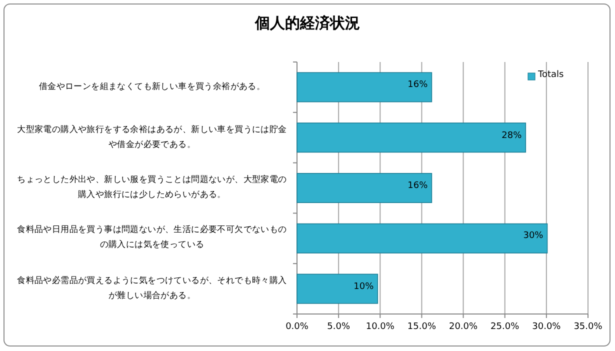 The image size is (615, 351). What do you see at coordinates (338, 327) in the screenshot?
I see `x-tick-label: 5.0%` at bounding box center [338, 327].